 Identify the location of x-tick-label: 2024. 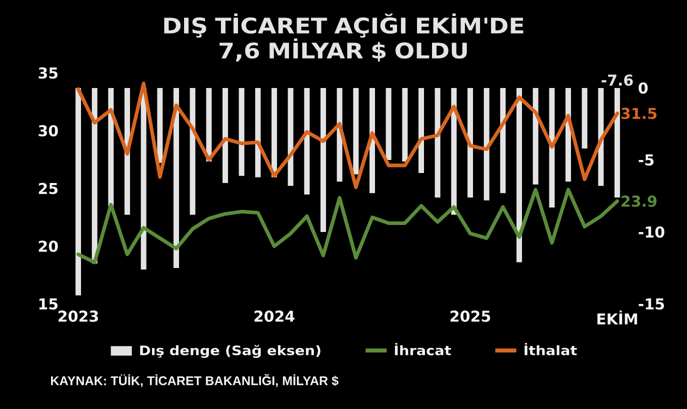
(274, 316).